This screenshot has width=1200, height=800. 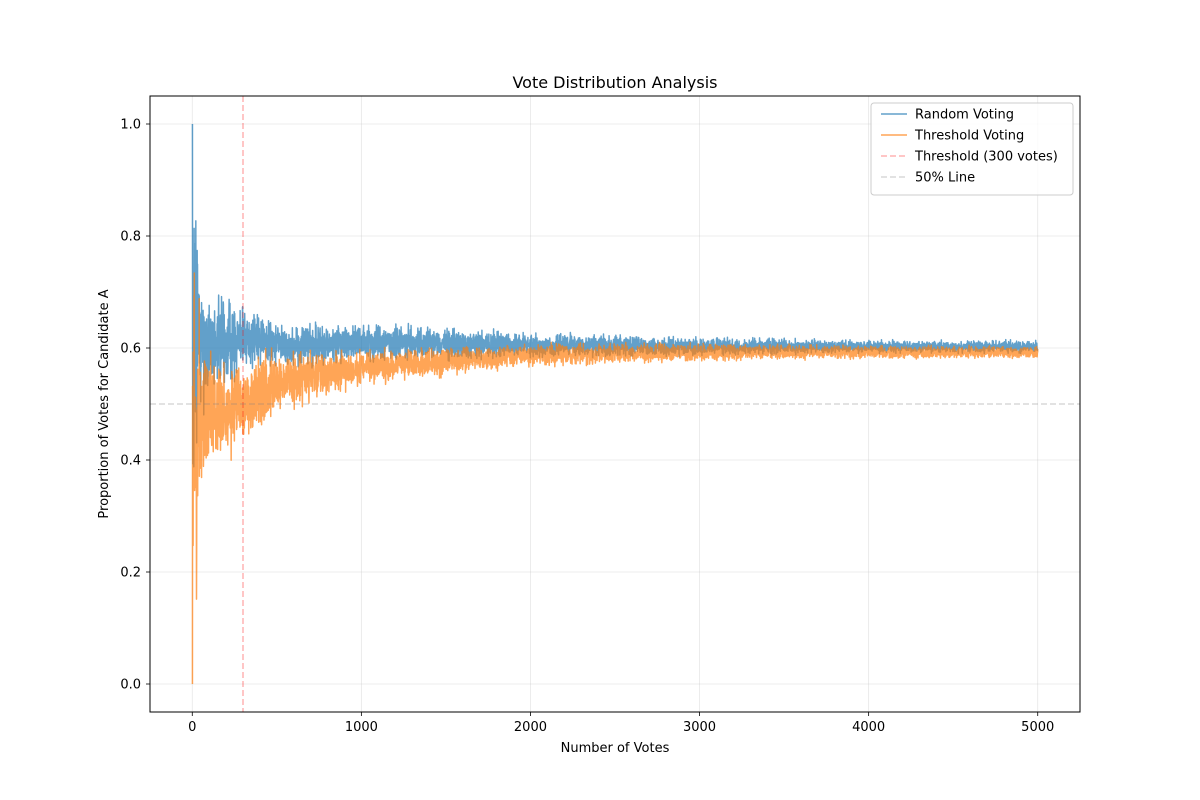 What do you see at coordinates (945, 178) in the screenshot?
I see `legend-label: 50% Line` at bounding box center [945, 178].